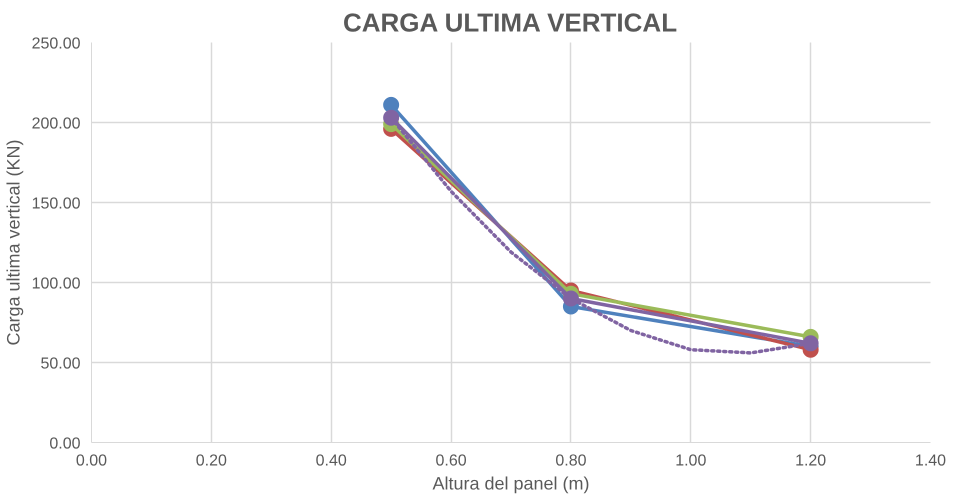 This screenshot has width=976, height=502. What do you see at coordinates (56, 124) in the screenshot?
I see `y-tick-label: 200.00` at bounding box center [56, 124].